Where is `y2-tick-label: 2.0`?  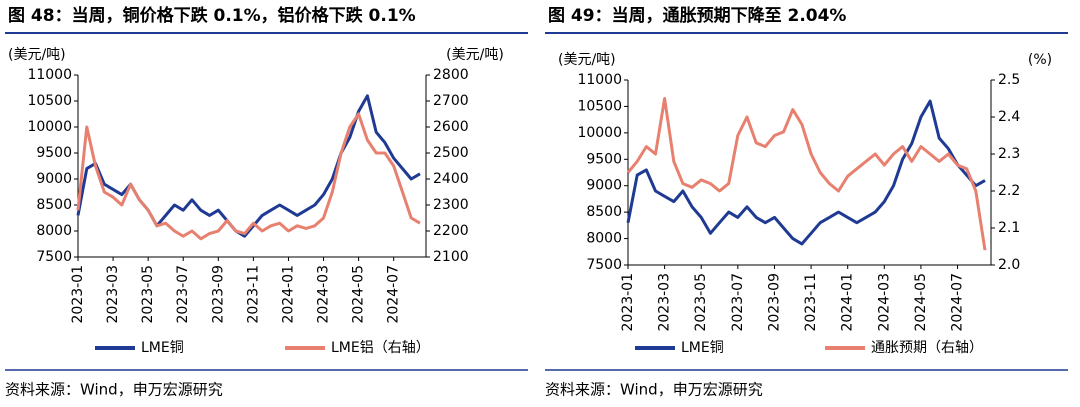
y2-tick-label: 2.0 is located at coordinates (1009, 265).